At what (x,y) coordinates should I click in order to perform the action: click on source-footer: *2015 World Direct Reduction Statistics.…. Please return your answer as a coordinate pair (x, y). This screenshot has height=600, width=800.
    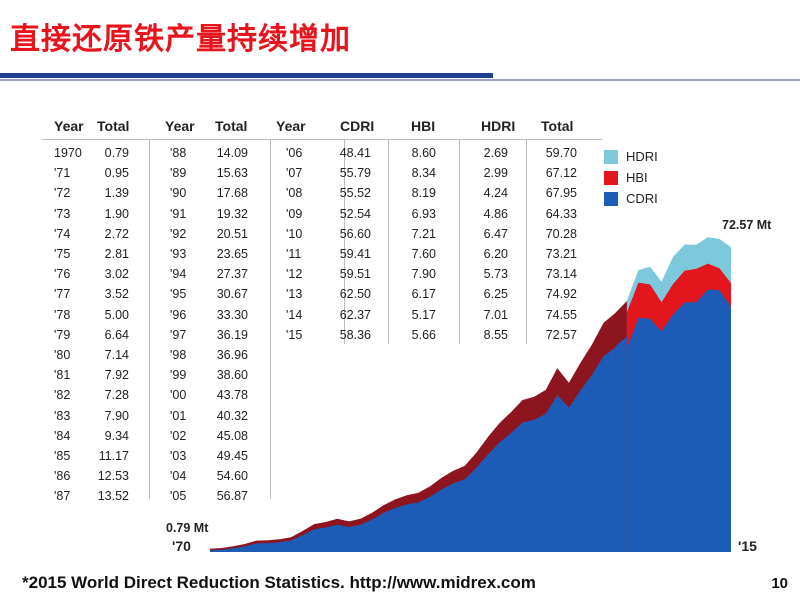
    Looking at the image, I should click on (279, 582).